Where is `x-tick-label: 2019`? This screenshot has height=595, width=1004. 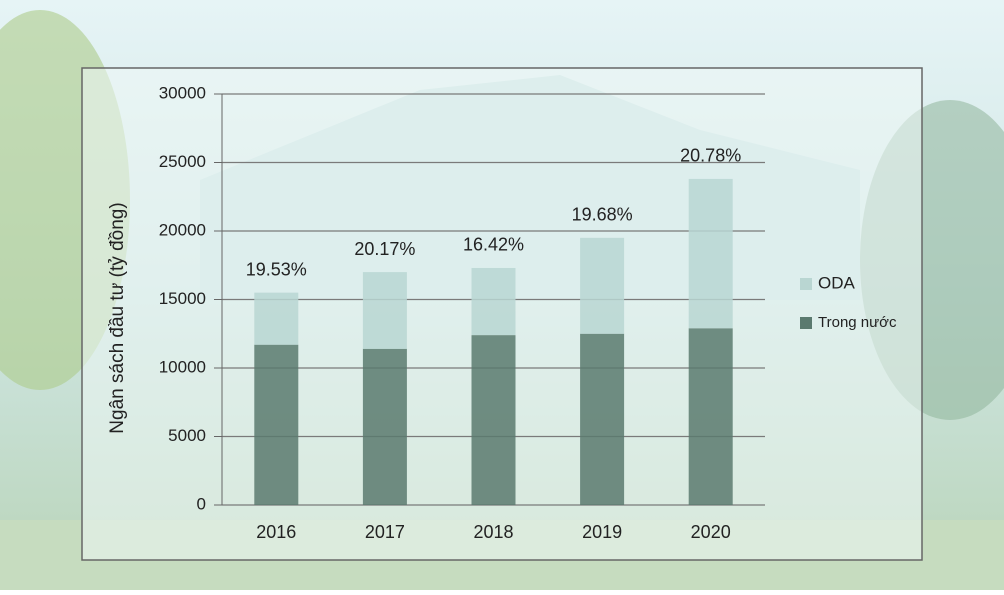
x-tick-label: 2019 is located at coordinates (602, 532).